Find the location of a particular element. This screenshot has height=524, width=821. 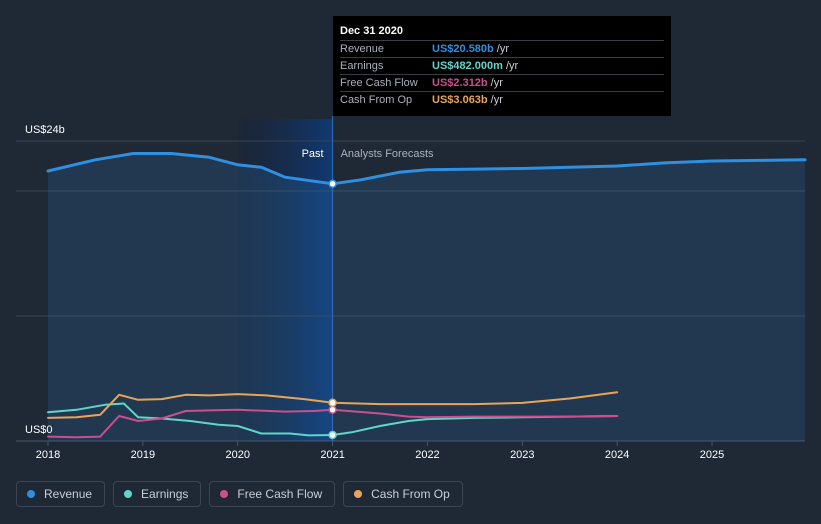

marker-free-cash-flow is located at coordinates (332, 409).